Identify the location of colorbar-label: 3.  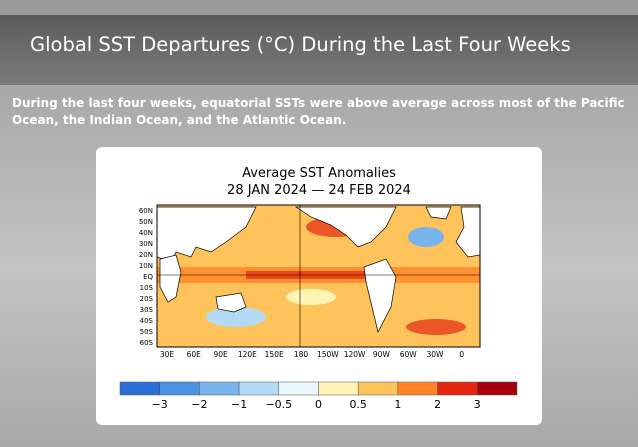
(477, 404).